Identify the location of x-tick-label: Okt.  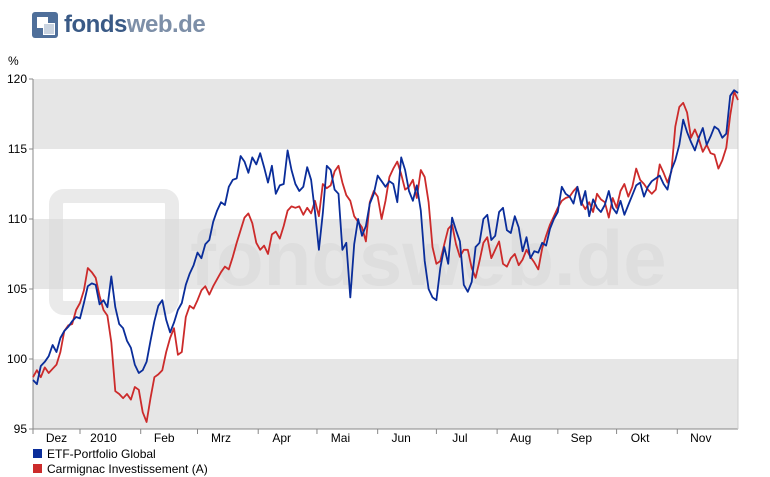
(640, 438).